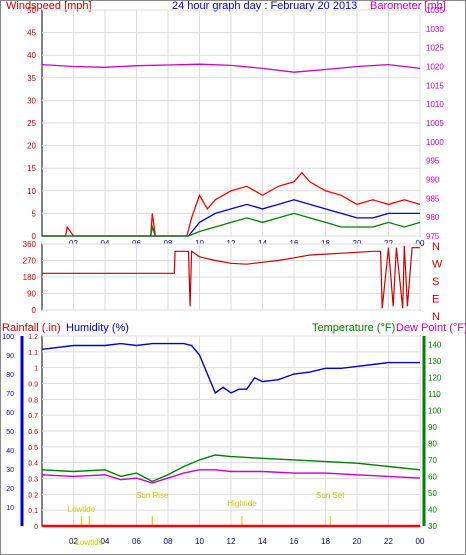  What do you see at coordinates (231, 224) in the screenshot?
I see `series-line-wind-gust-low` at bounding box center [231, 224].